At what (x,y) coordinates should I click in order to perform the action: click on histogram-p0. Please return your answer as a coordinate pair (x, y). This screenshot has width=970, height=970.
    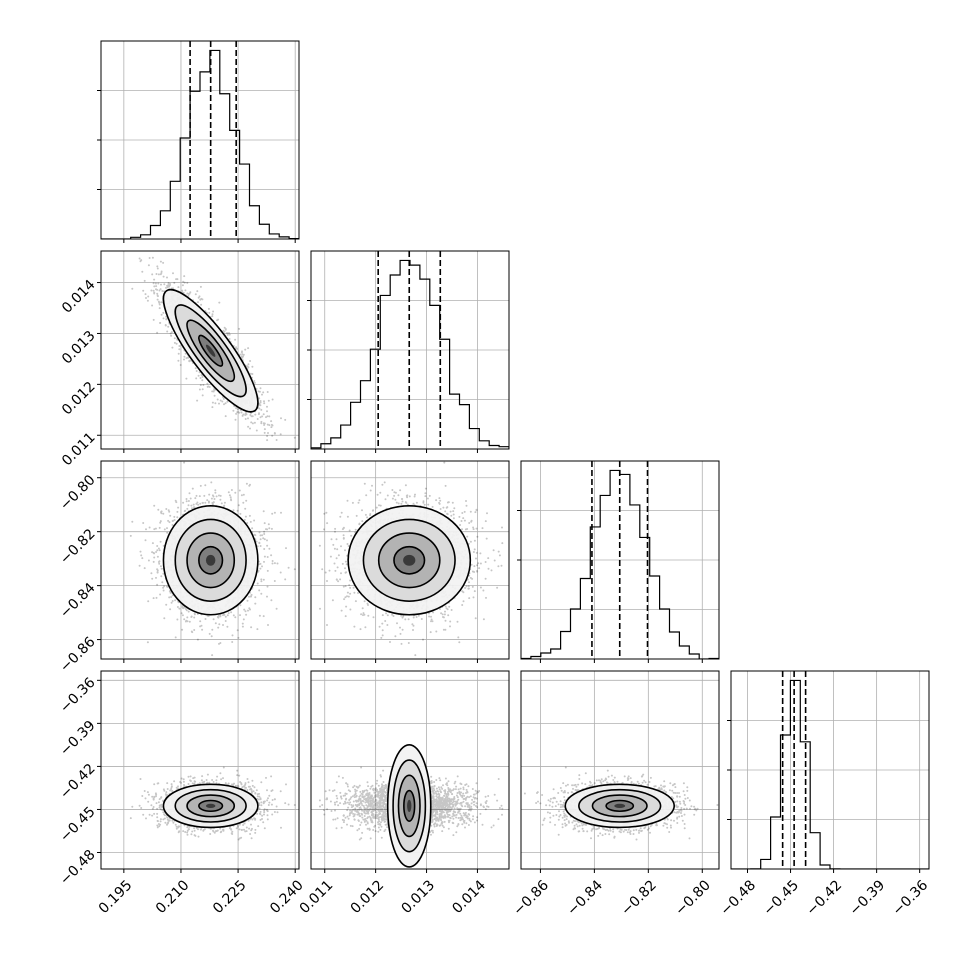
    Looking at the image, I should click on (200, 144).